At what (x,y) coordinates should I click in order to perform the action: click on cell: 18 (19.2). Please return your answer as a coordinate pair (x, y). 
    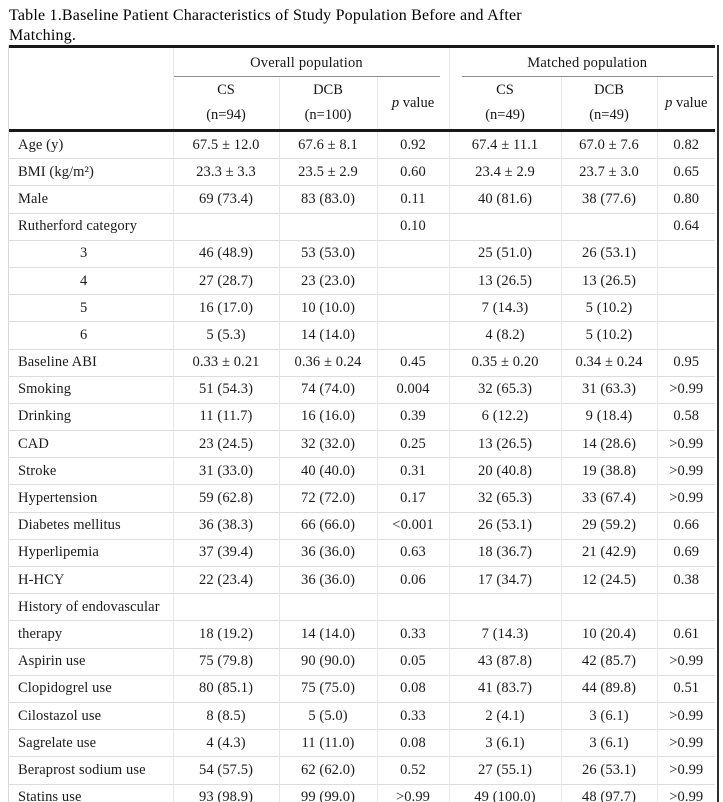
    Looking at the image, I should click on (225, 634).